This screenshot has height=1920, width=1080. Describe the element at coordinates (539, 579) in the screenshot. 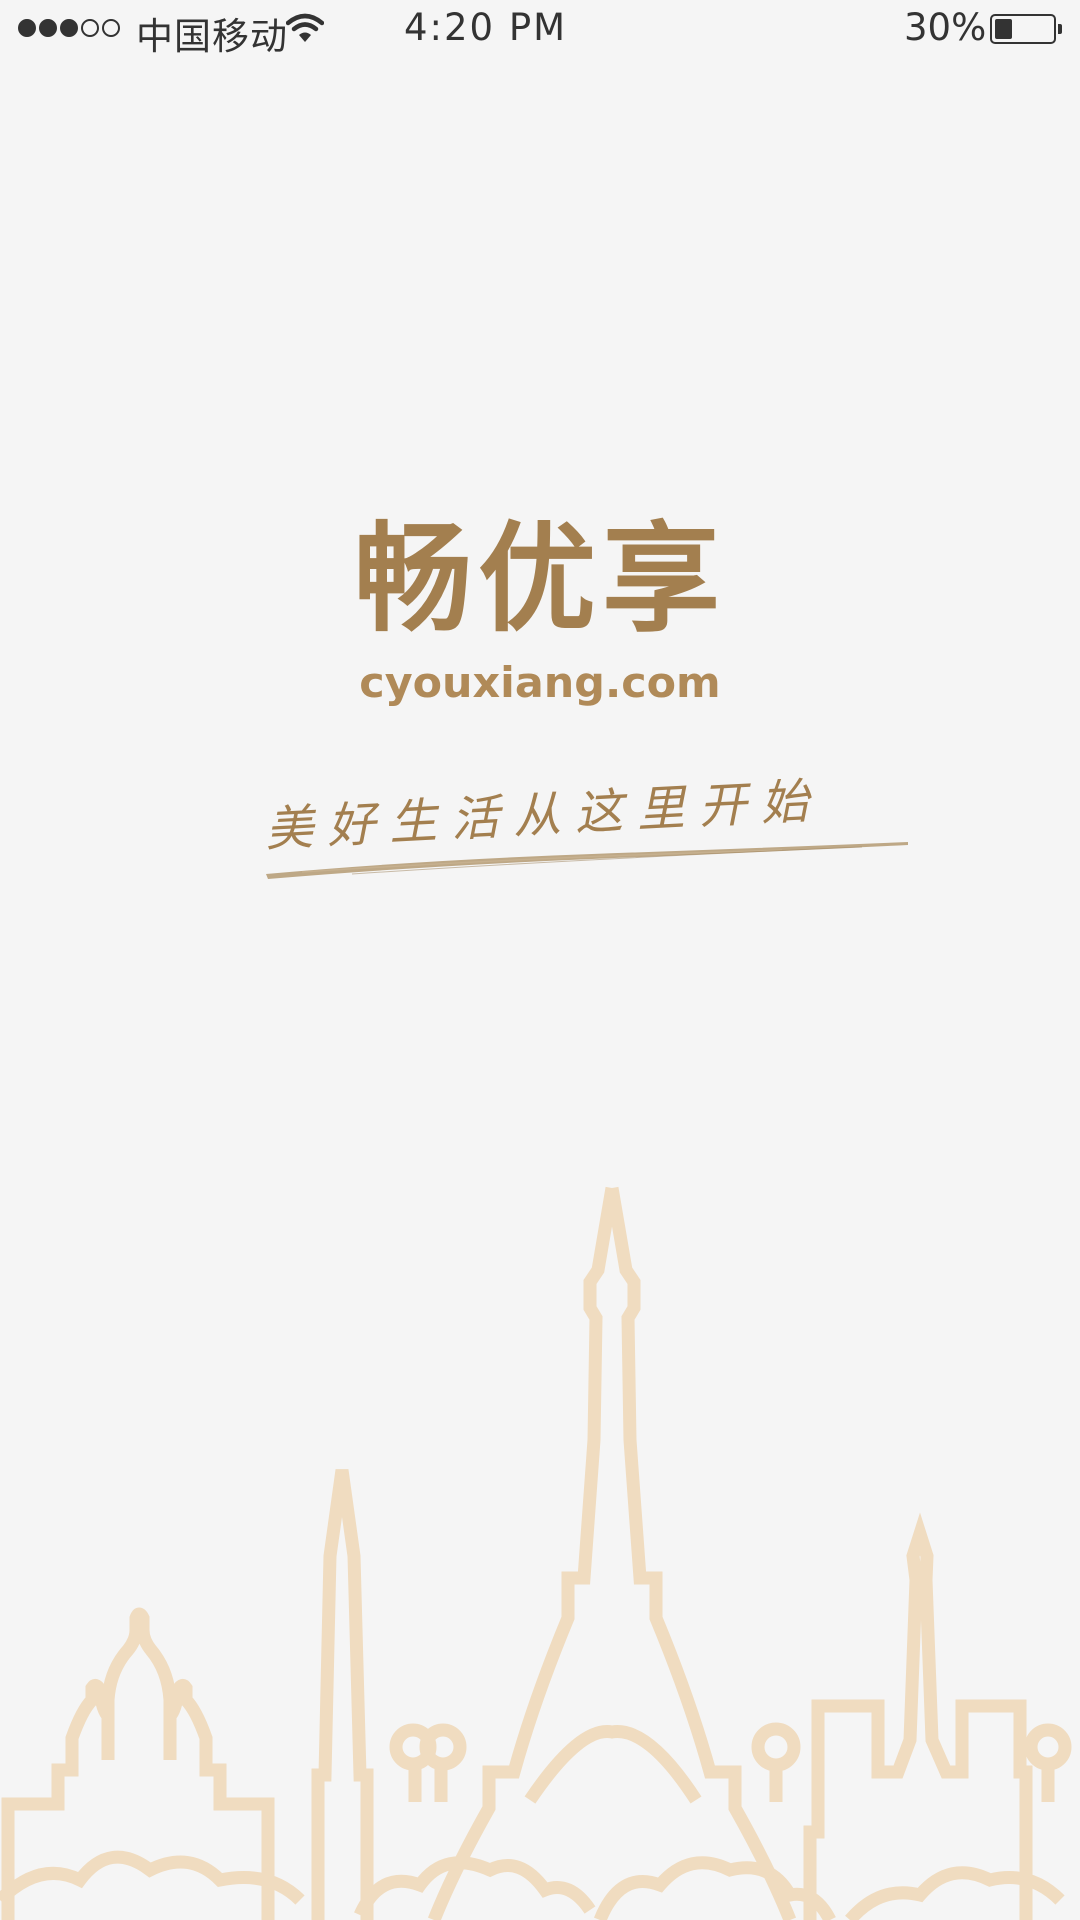

I see `app-logo-title: 畅优享` at that location.